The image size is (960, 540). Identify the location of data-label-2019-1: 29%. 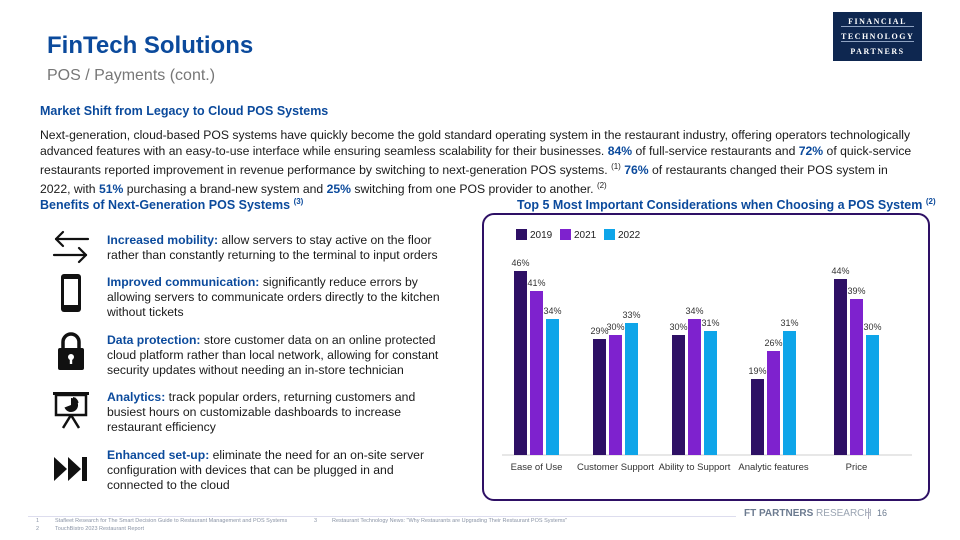
(599, 331).